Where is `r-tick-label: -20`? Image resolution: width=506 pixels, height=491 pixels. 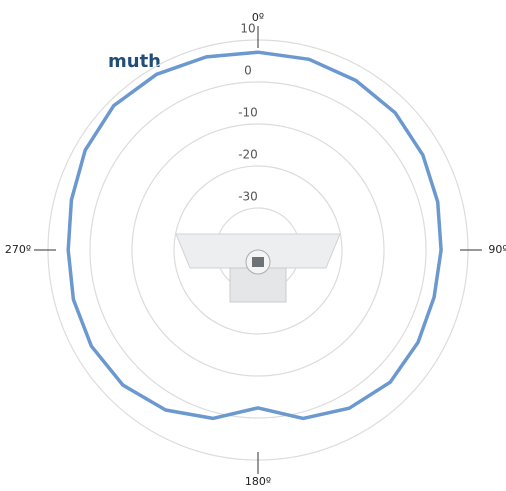 r-tick-label: -20 is located at coordinates (248, 155).